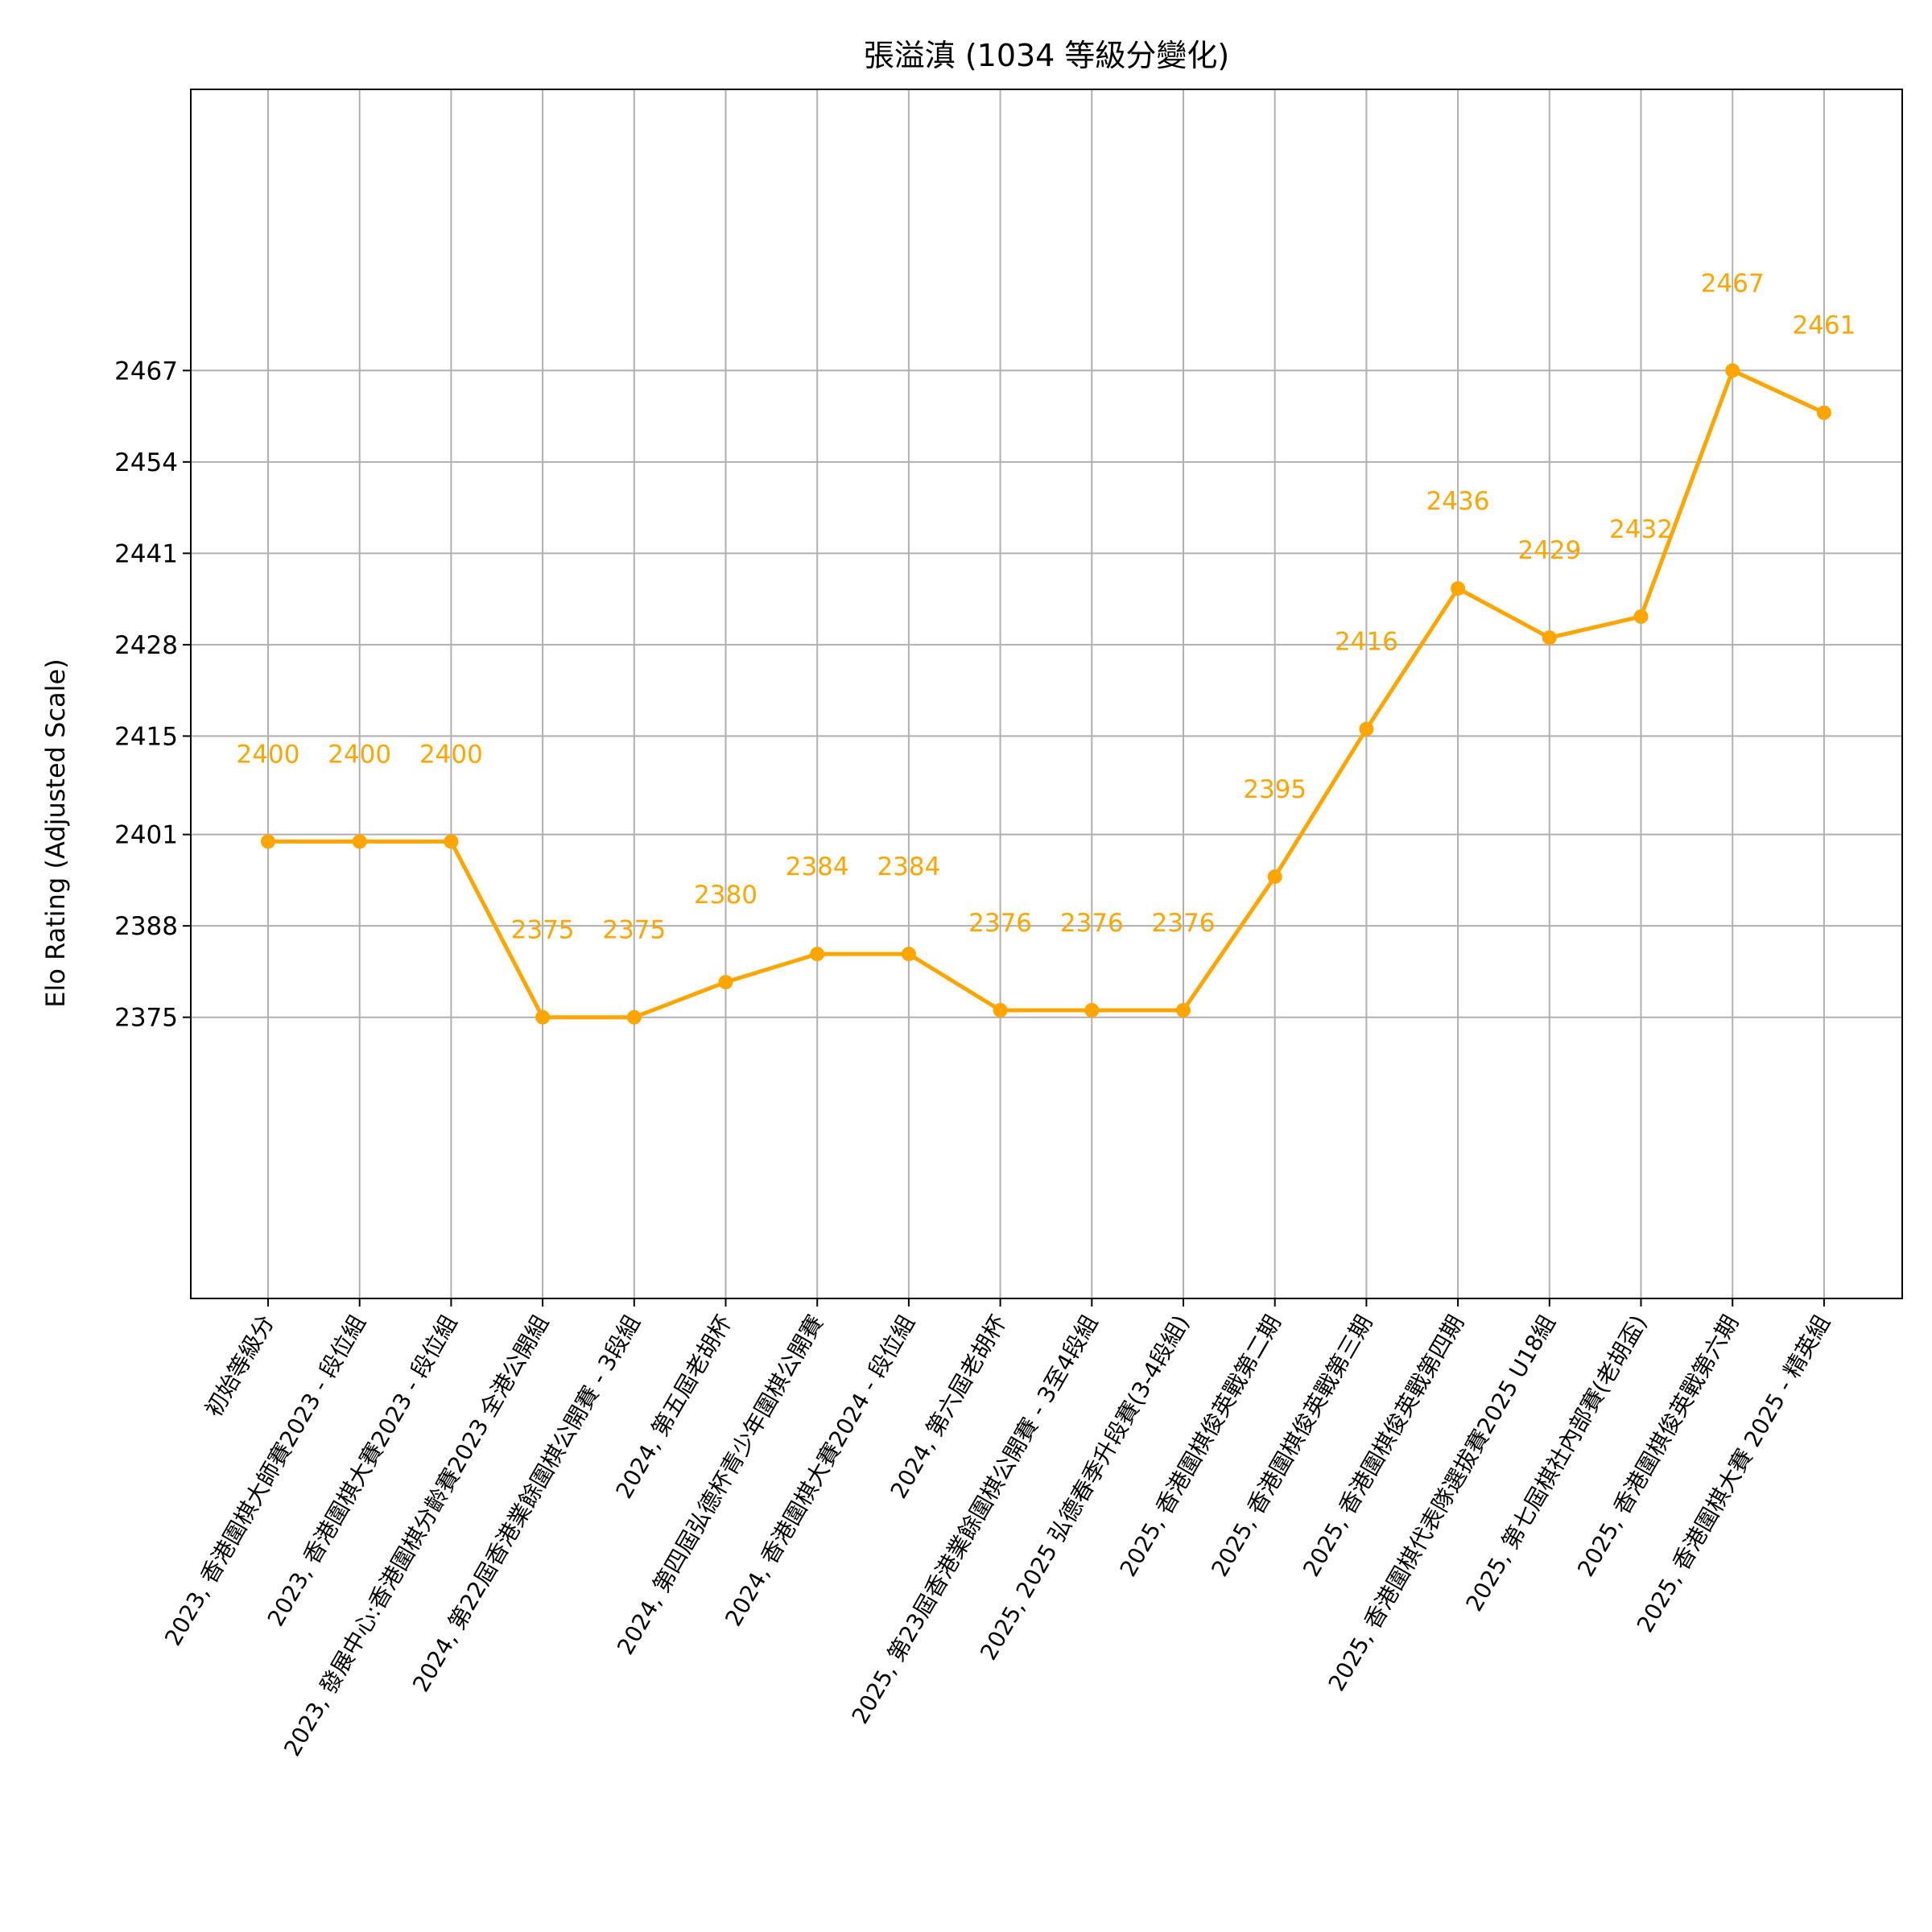 This screenshot has height=1932, width=1932. I want to click on data-label: 2432, so click(1641, 529).